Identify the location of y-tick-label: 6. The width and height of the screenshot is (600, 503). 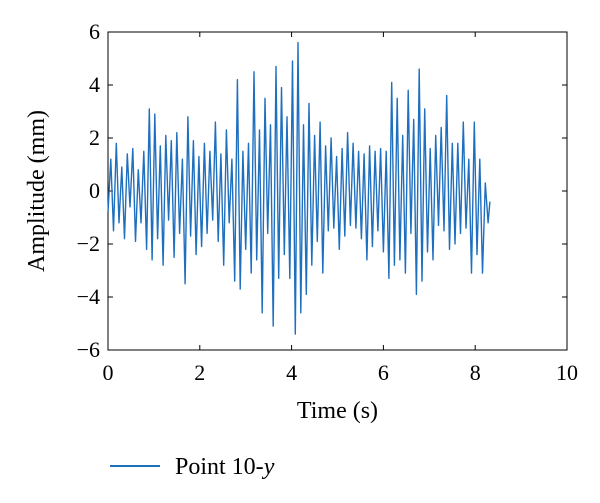
(94, 31).